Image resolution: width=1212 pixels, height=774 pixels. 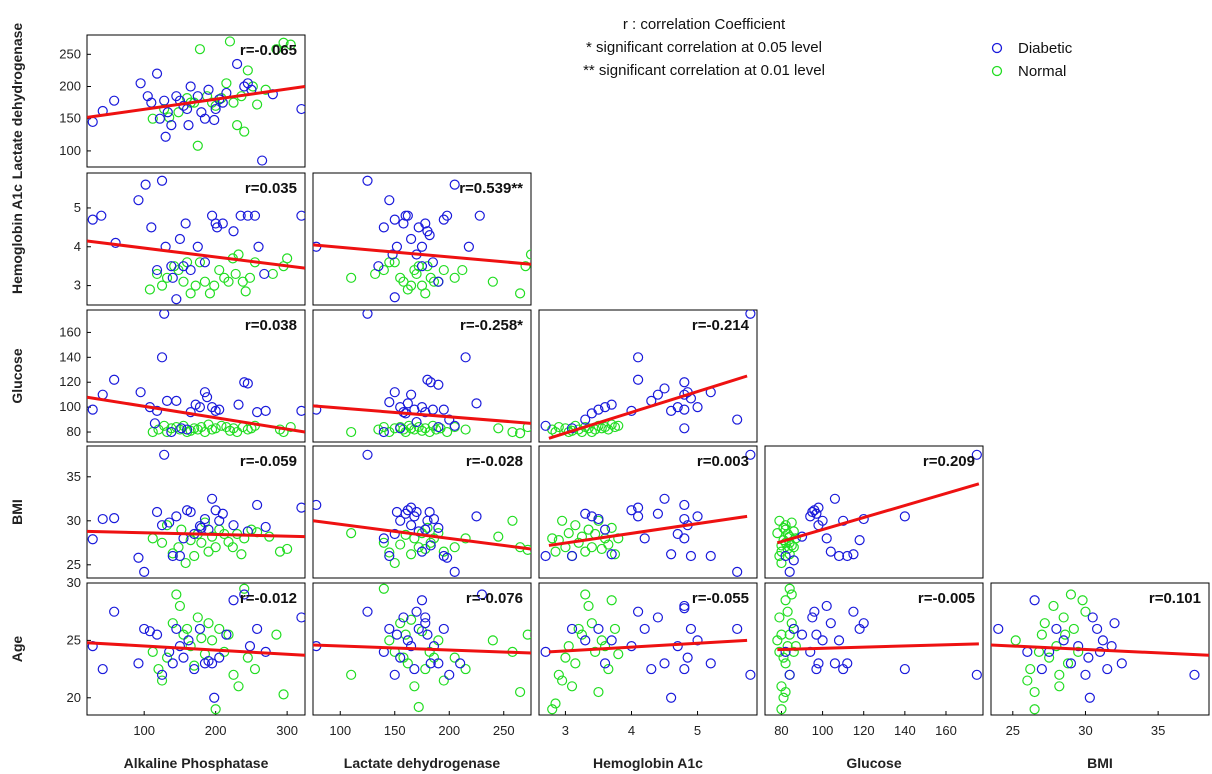 I want to click on y-tick-label: 200, so click(x=70, y=86).